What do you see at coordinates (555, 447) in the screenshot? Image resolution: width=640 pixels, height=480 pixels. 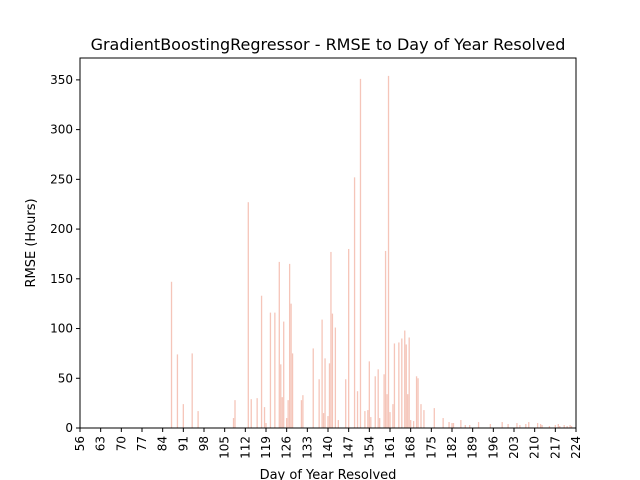 I see `x-tick-label: 217` at bounding box center [555, 447].